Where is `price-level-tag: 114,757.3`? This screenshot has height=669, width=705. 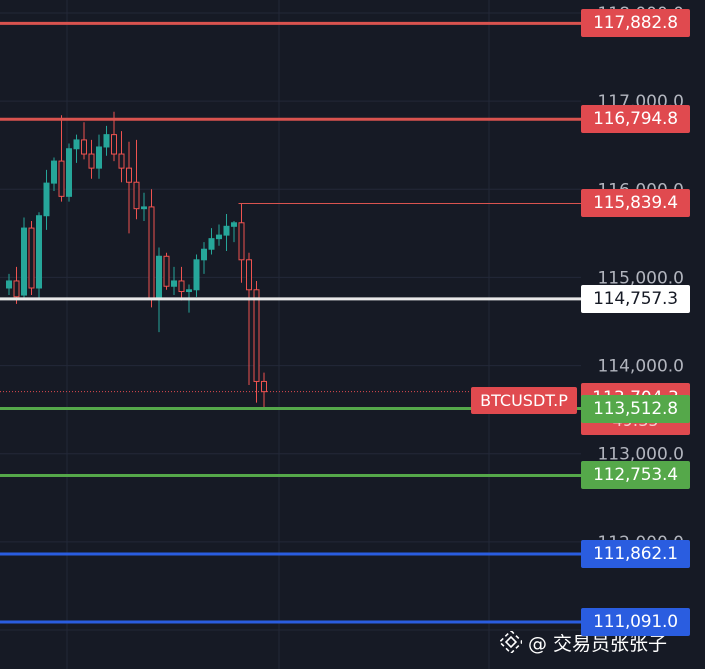 price-level-tag: 114,757.3 is located at coordinates (635, 298).